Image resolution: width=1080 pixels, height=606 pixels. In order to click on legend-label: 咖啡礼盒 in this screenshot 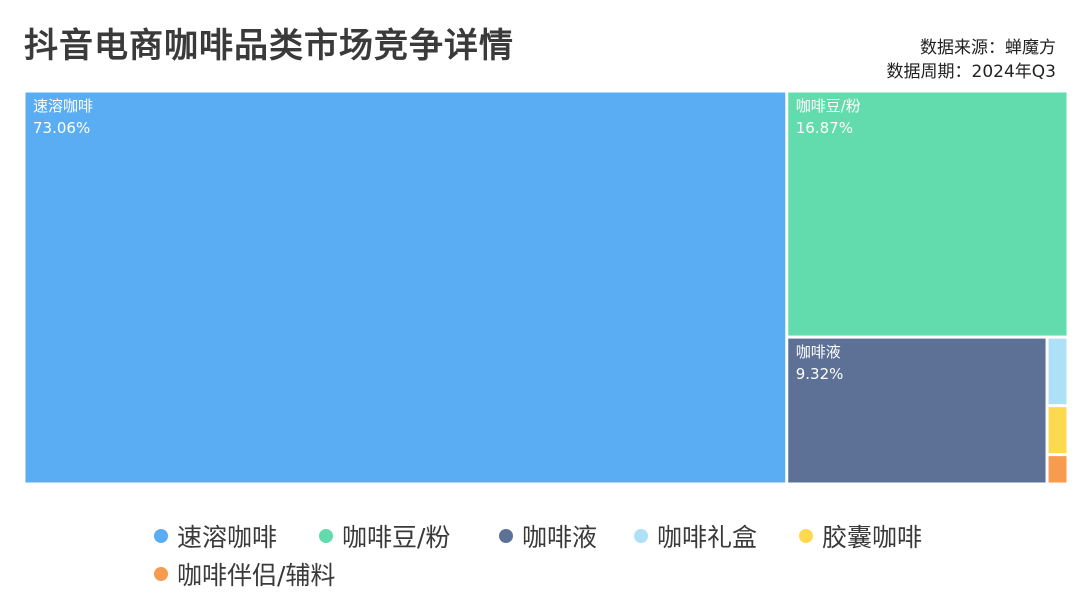, I will do `click(707, 537)`.